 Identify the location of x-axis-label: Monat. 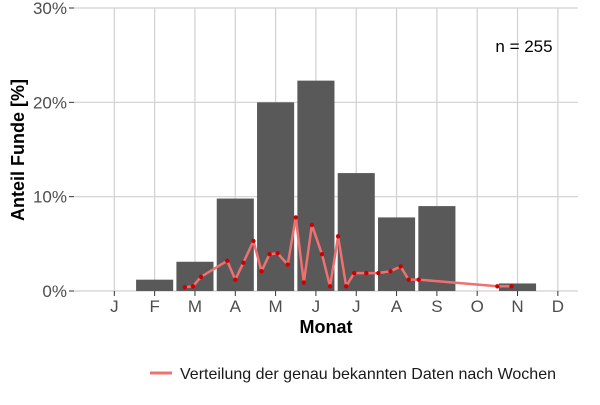
(326, 327).